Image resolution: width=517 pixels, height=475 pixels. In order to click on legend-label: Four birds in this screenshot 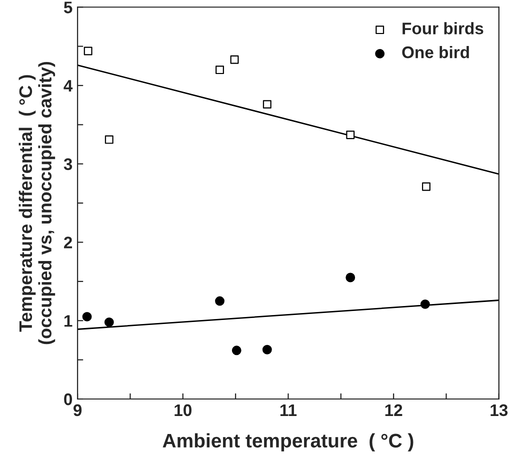, I will do `click(443, 28)`.